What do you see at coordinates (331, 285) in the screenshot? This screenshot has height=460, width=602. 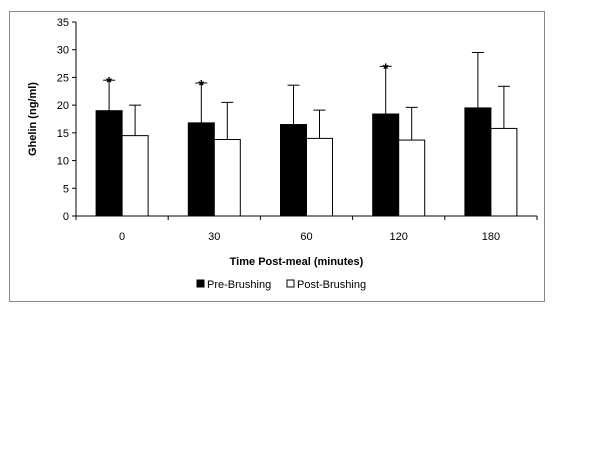 I see `legend-label-post: Post-Brushing` at bounding box center [331, 285].